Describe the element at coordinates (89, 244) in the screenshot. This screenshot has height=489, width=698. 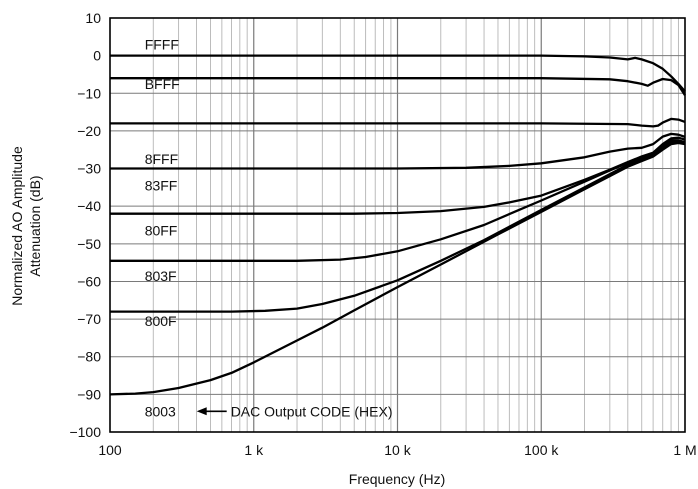
I see `y-tick-label: −50` at that location.